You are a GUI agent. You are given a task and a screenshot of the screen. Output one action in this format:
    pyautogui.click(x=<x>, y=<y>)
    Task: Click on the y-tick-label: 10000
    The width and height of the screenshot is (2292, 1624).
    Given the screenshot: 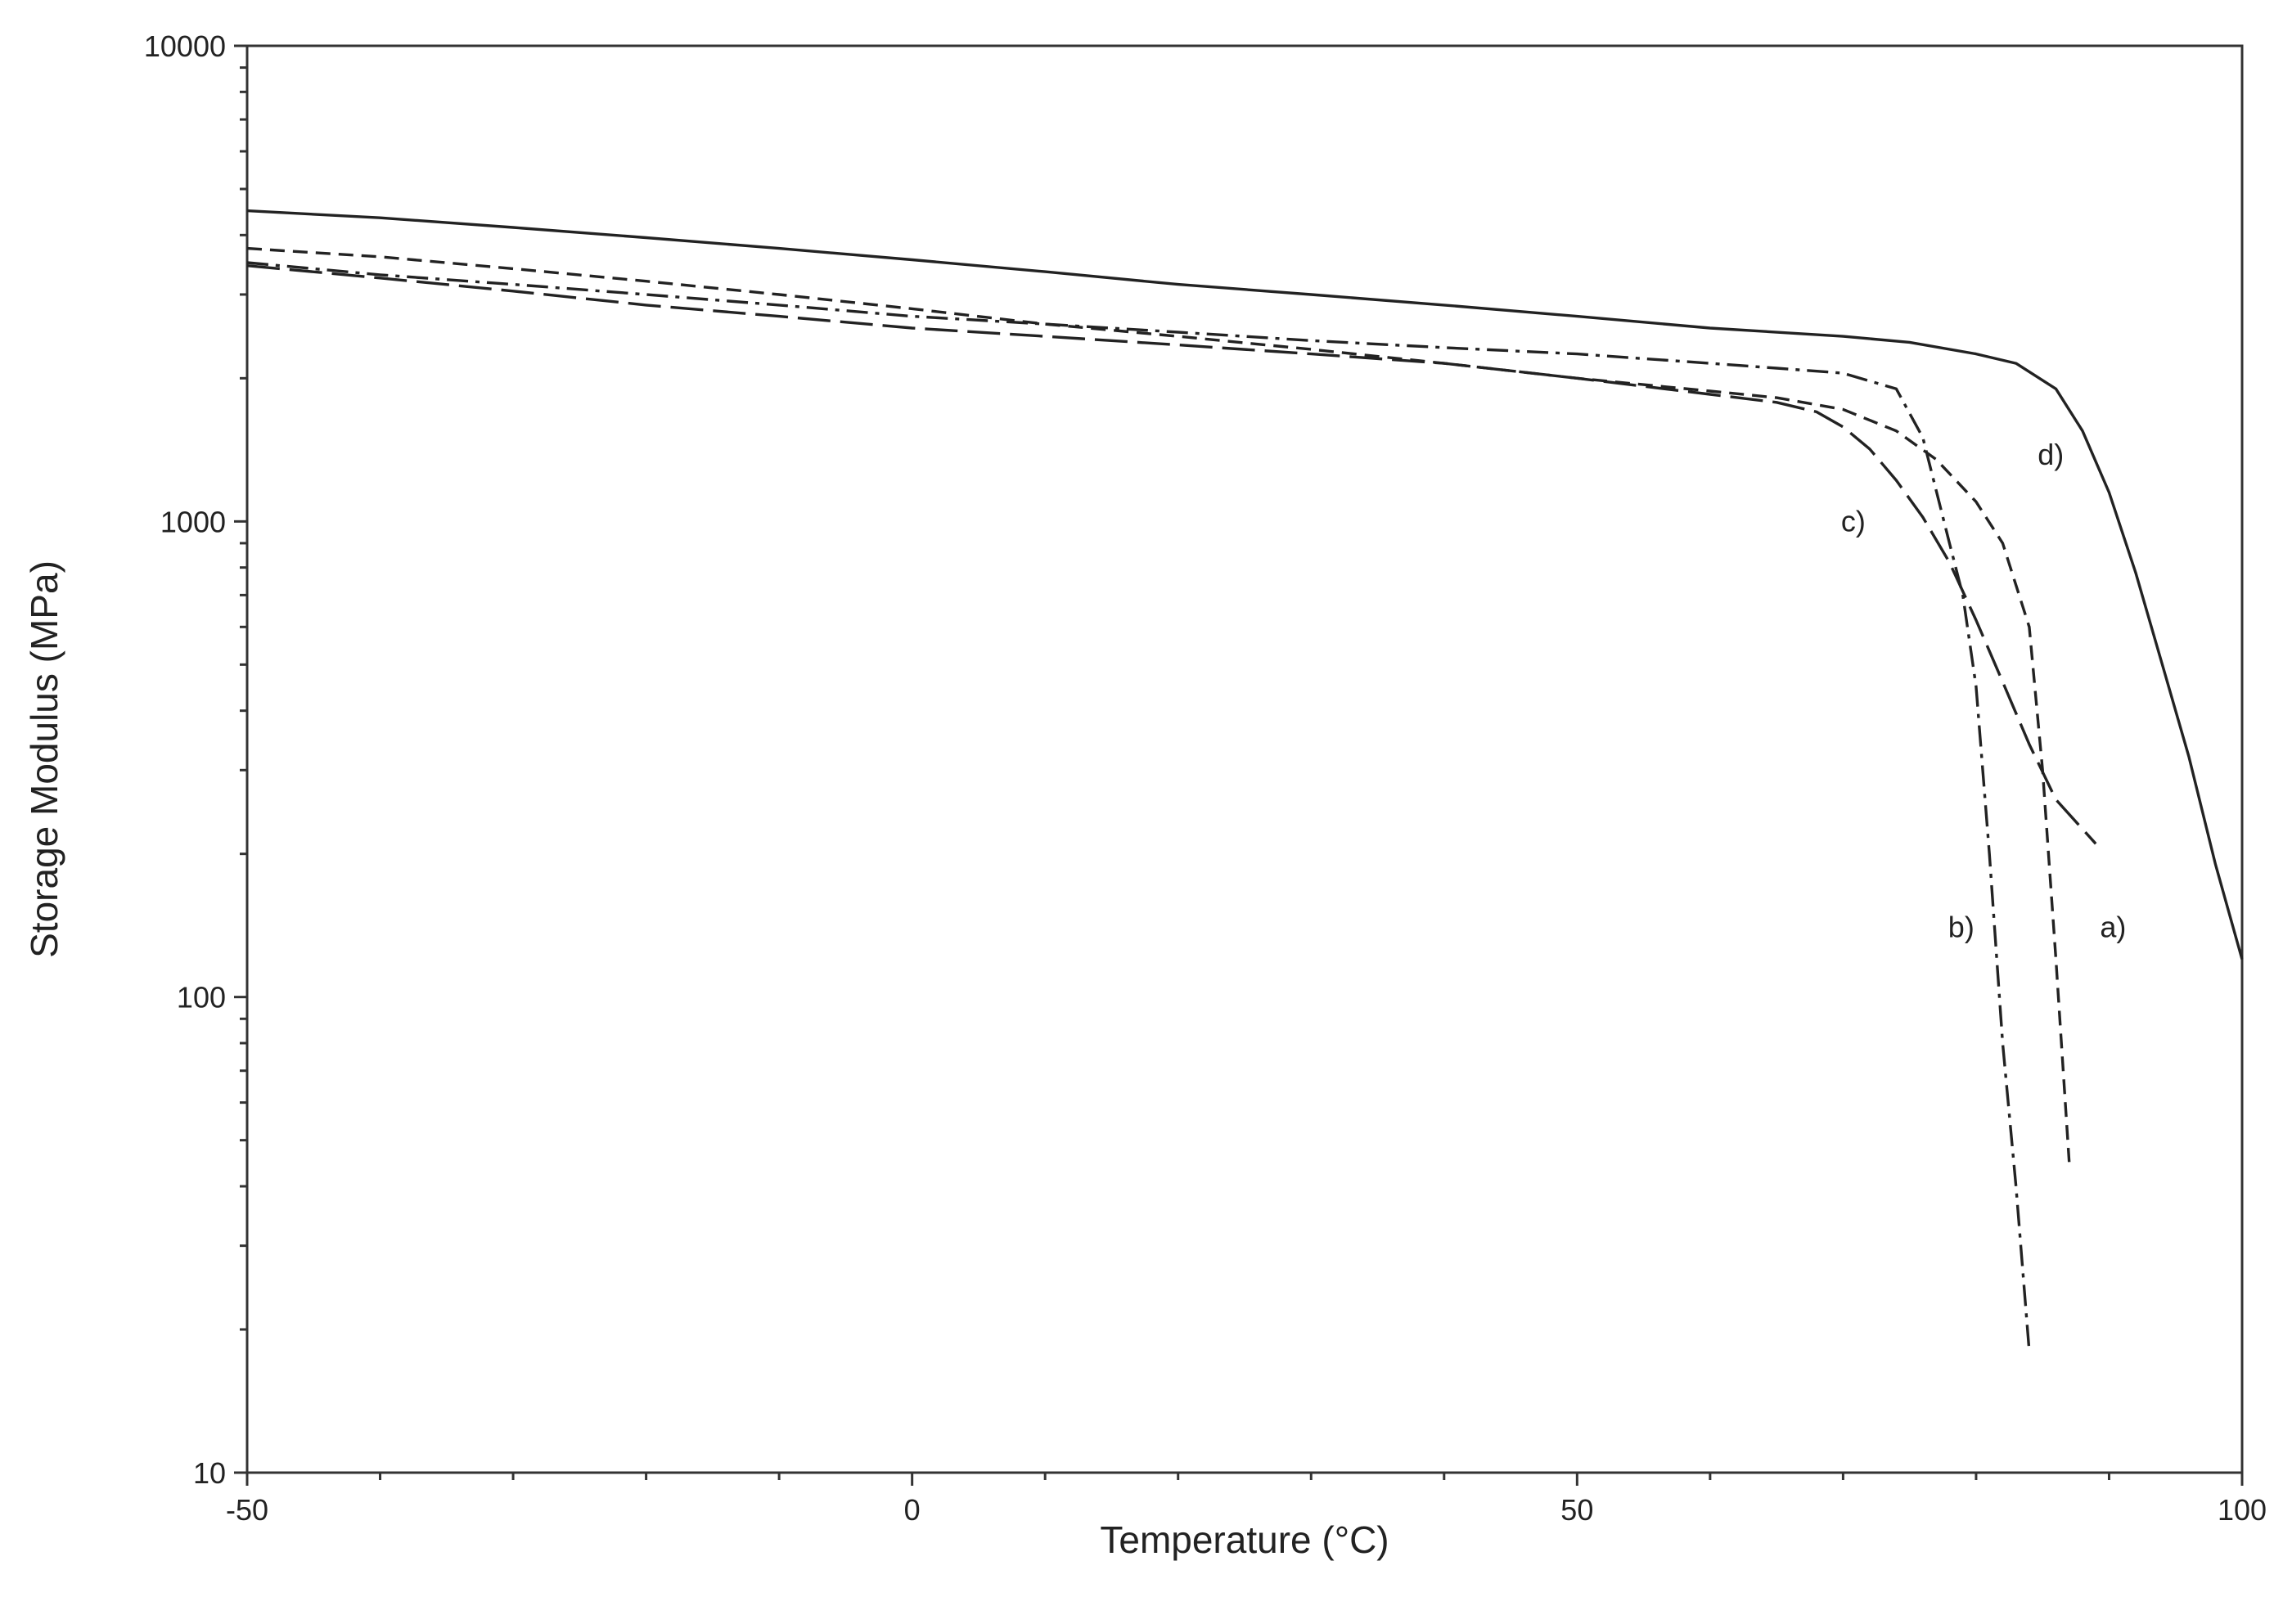 What is the action you would take?
    pyautogui.click(x=185, y=46)
    